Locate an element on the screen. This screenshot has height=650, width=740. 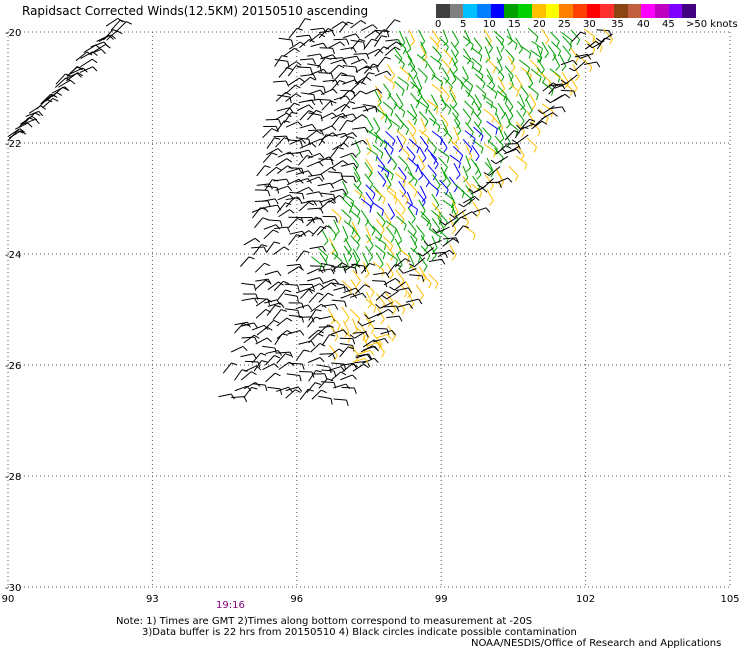
wind-speed-color-legend is located at coordinates (566, 11).